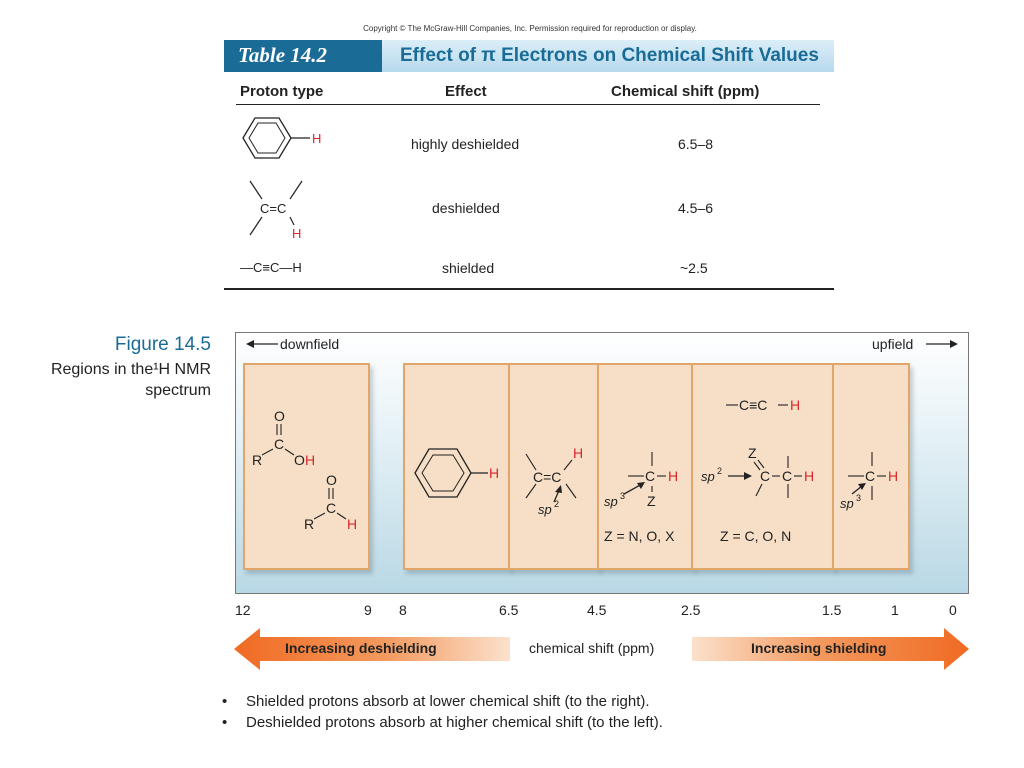 The width and height of the screenshot is (1024, 768). I want to click on figure-caption-line-2: spectrum, so click(178, 390).